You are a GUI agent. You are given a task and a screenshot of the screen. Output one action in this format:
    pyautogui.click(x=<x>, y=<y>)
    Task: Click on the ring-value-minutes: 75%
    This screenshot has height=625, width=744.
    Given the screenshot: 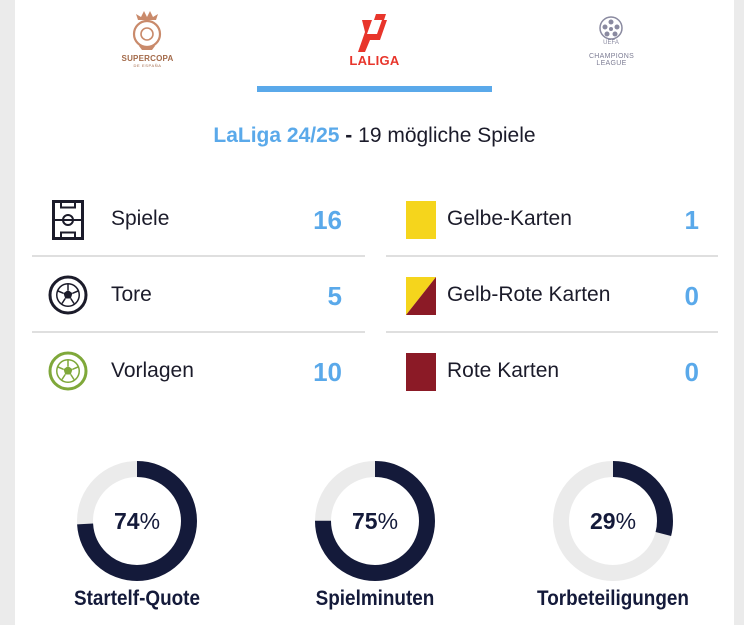 What is the action you would take?
    pyautogui.click(x=375, y=521)
    